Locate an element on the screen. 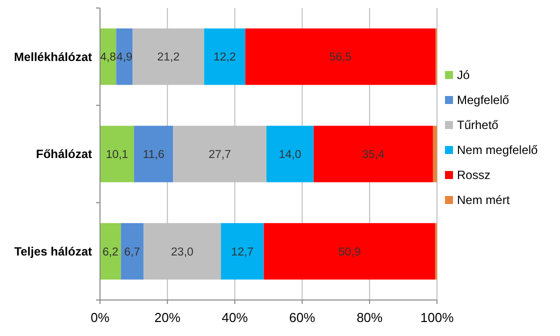 This screenshot has width=560, height=336. data-label: 27,7 is located at coordinates (219, 155).